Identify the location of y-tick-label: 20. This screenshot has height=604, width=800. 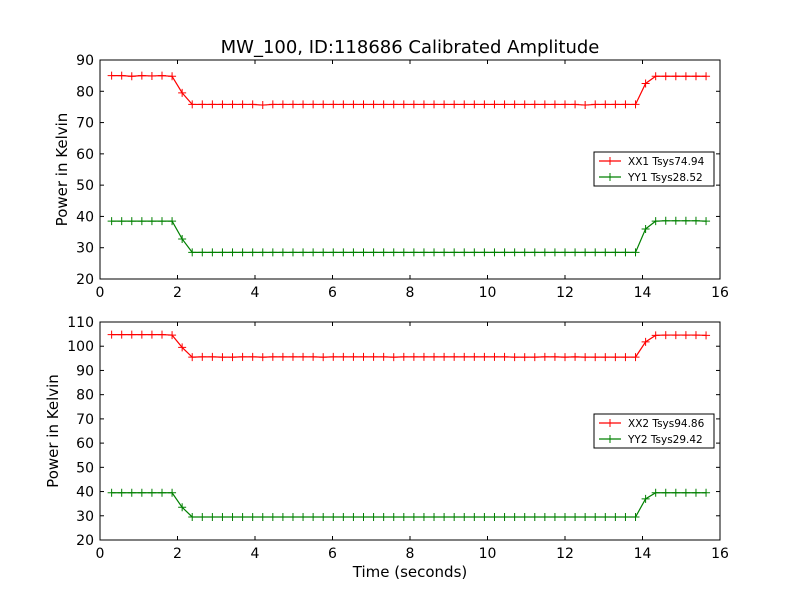
(85, 280).